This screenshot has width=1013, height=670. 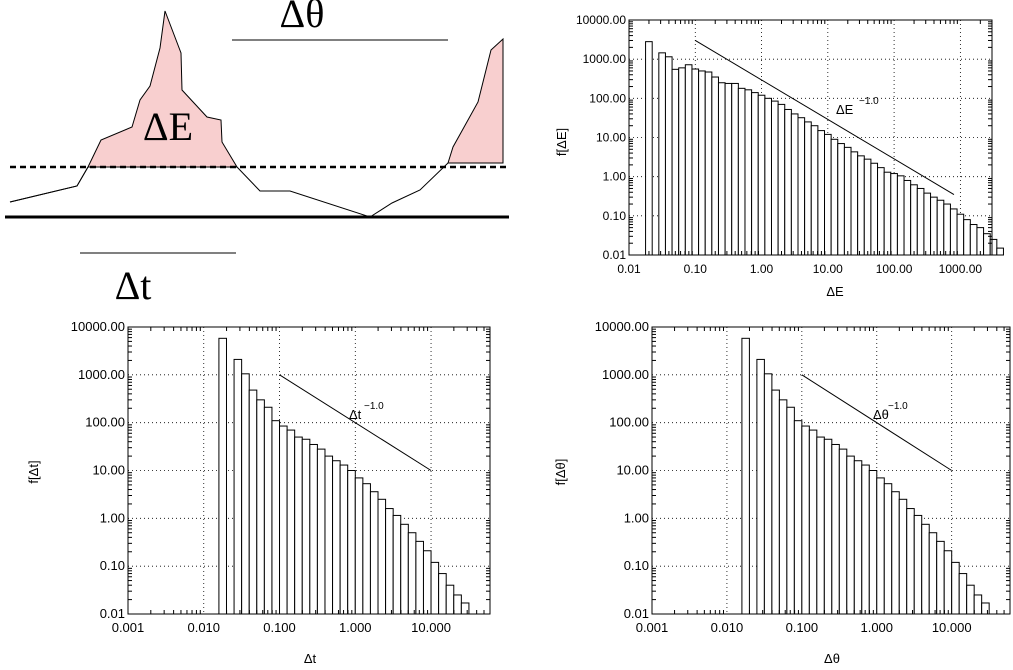 What do you see at coordinates (560, 472) in the screenshot?
I see `chart-angle-ylabel: f[Δθ]` at bounding box center [560, 472].